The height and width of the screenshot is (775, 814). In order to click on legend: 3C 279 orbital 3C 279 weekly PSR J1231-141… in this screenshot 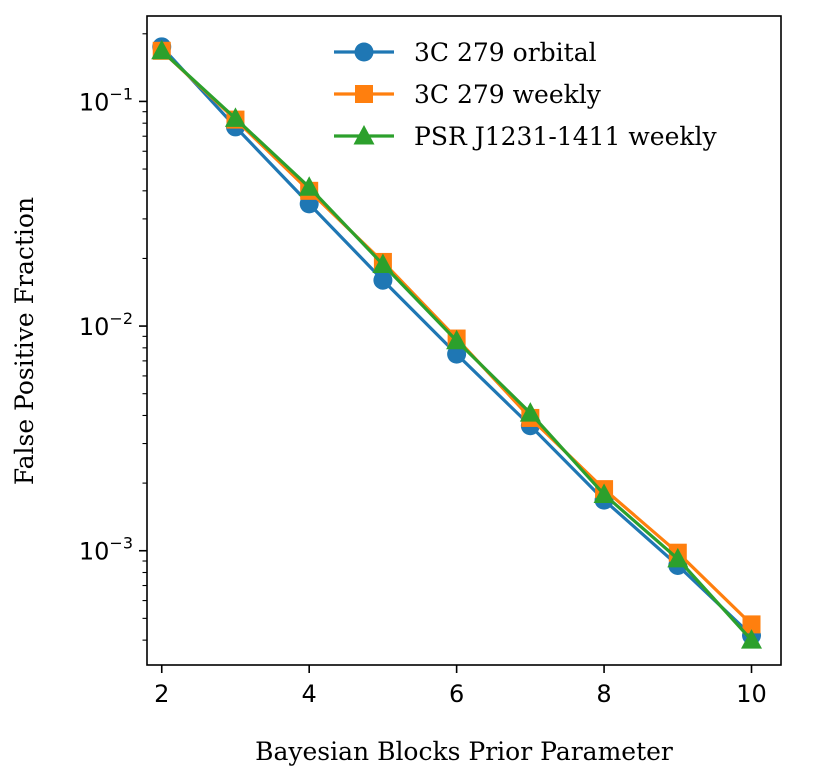, I will do `click(526, 94)`.